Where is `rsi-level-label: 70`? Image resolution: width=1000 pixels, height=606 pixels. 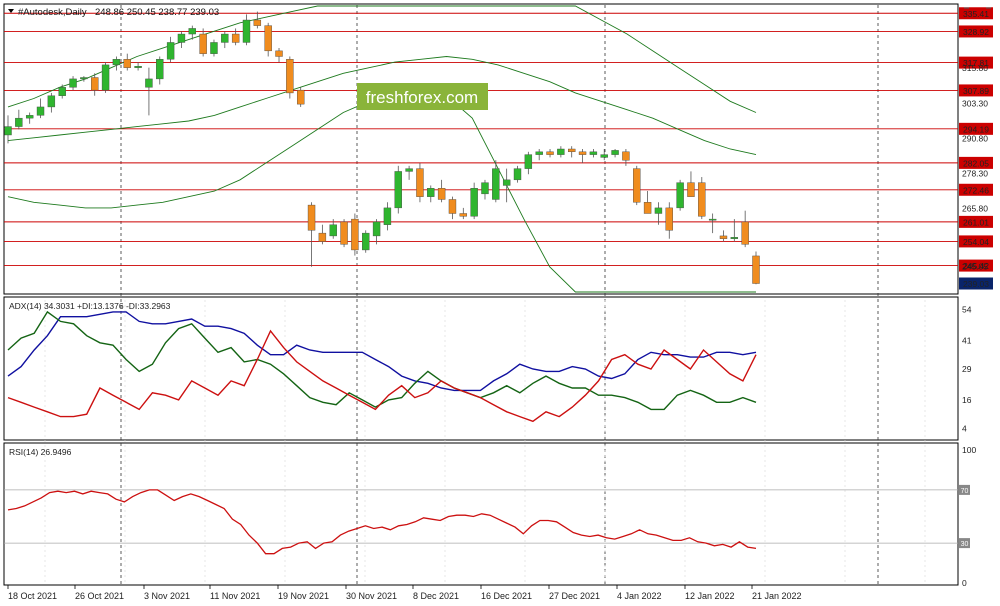 rsi-level-label: 70 is located at coordinates (965, 491).